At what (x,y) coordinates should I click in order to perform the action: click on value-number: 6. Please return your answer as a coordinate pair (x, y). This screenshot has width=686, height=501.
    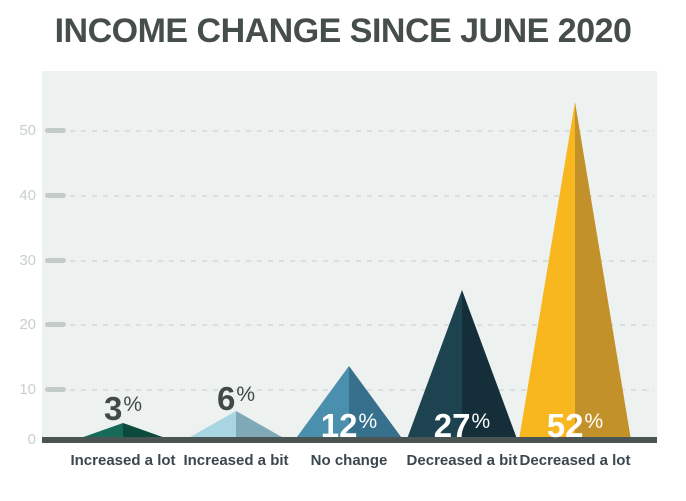
    Looking at the image, I should click on (226, 398).